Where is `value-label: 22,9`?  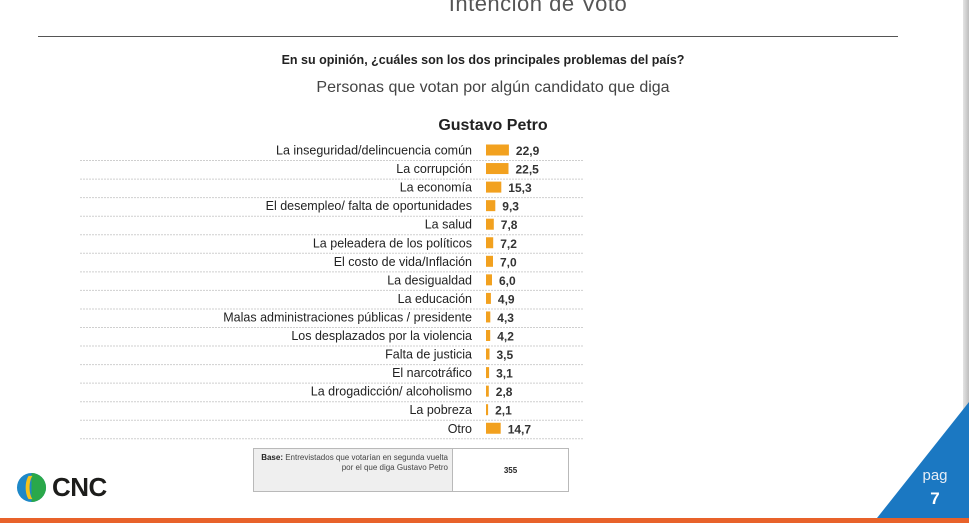
value-label: 22,9 is located at coordinates (528, 151).